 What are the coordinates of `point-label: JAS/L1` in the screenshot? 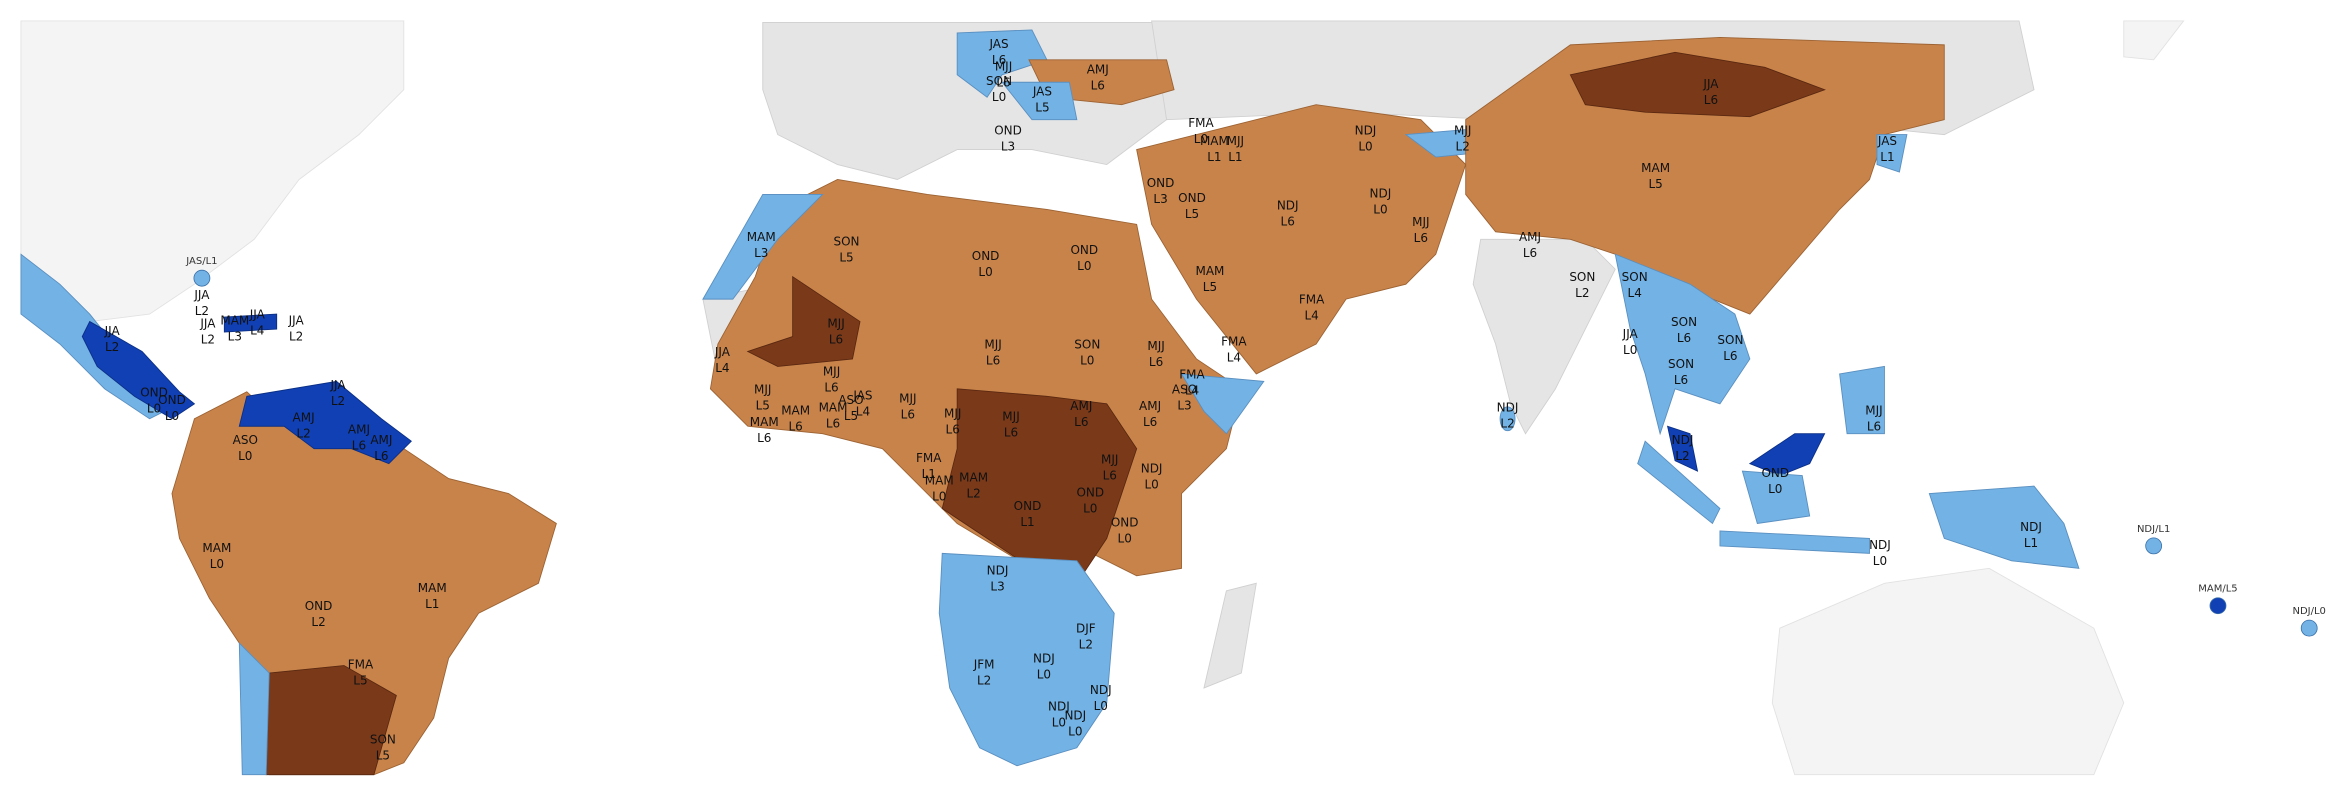 It's located at (201, 261).